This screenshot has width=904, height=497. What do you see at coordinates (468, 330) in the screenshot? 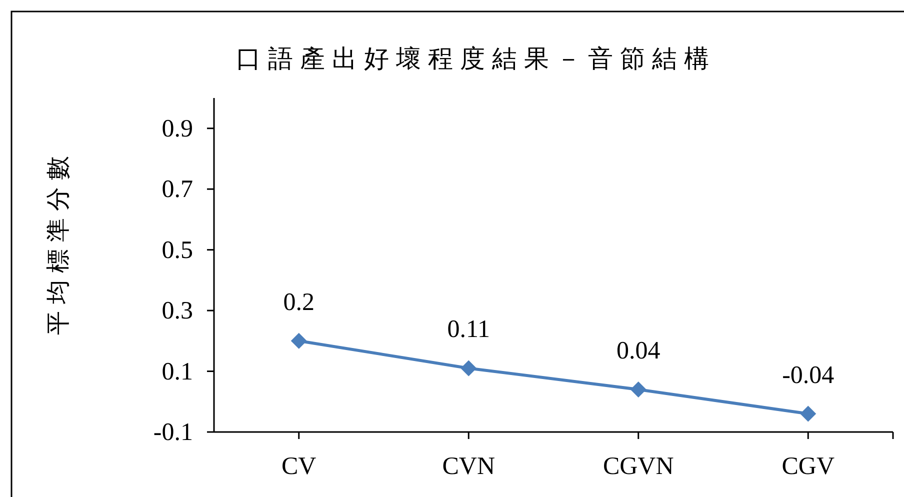
I see `data-label: 0.11` at bounding box center [468, 330].